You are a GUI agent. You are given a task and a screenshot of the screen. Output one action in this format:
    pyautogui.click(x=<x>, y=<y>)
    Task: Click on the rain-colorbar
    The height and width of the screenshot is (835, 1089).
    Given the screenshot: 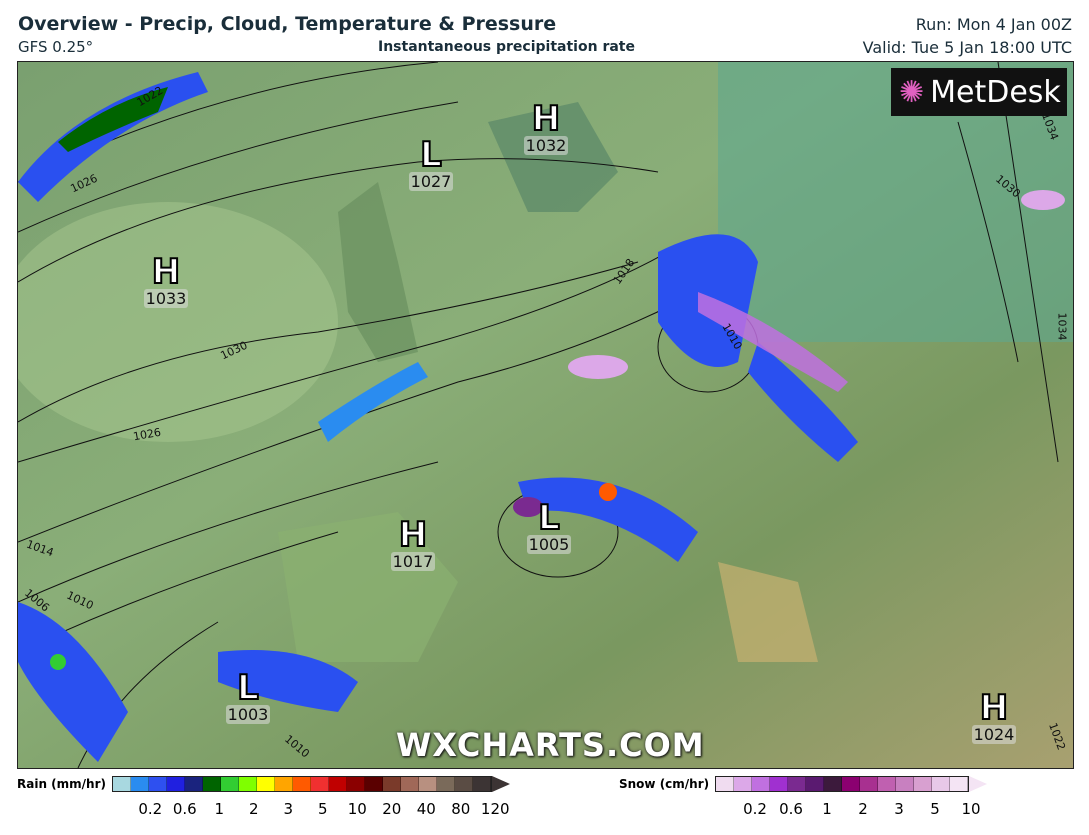 What is the action you would take?
    pyautogui.click(x=302, y=784)
    